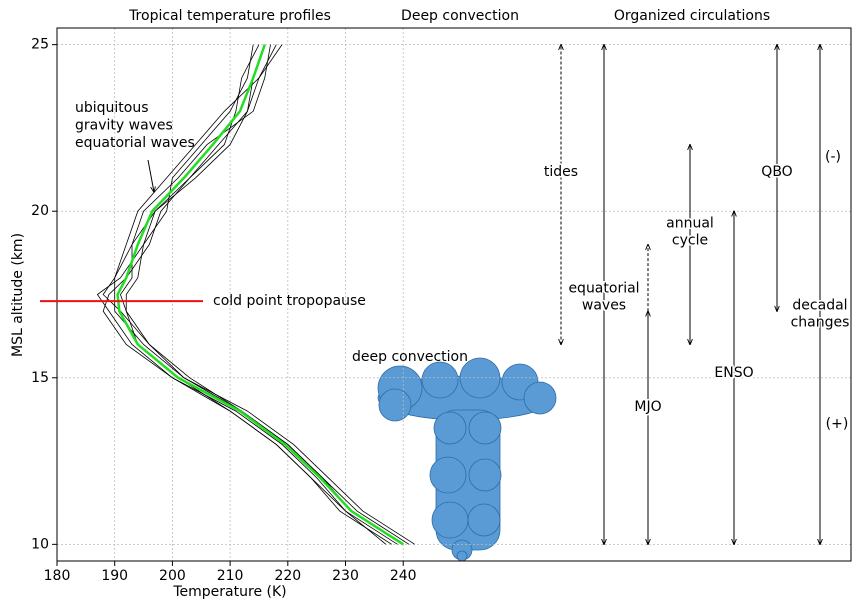 This screenshot has height=603, width=853. Describe the element at coordinates (776, 172) in the screenshot. I see `range-label: QBO` at that location.